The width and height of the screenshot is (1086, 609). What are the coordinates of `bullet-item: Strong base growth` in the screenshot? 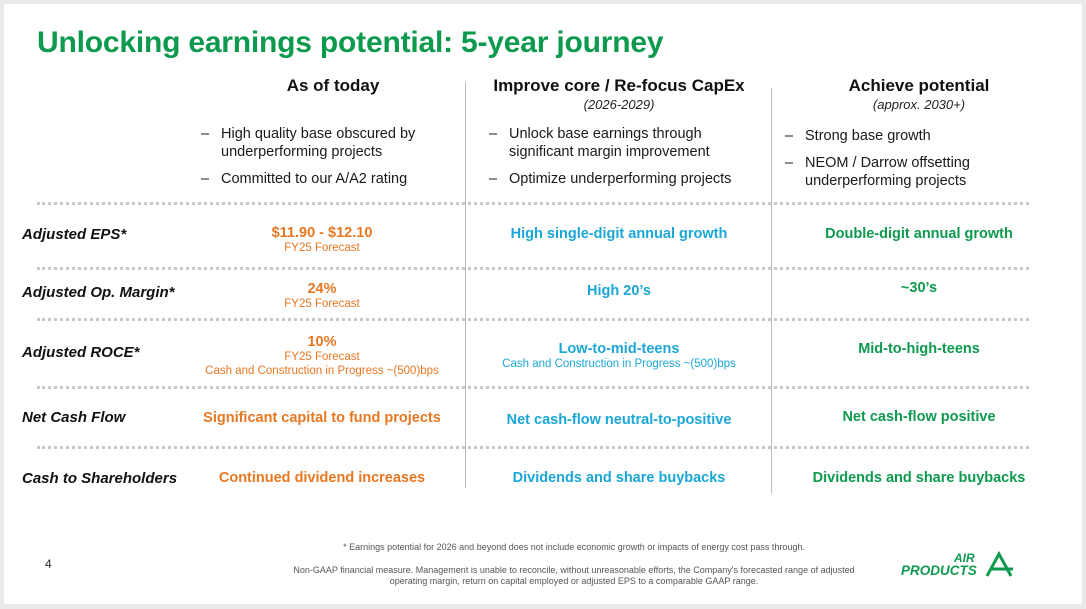 It's located at (900, 136).